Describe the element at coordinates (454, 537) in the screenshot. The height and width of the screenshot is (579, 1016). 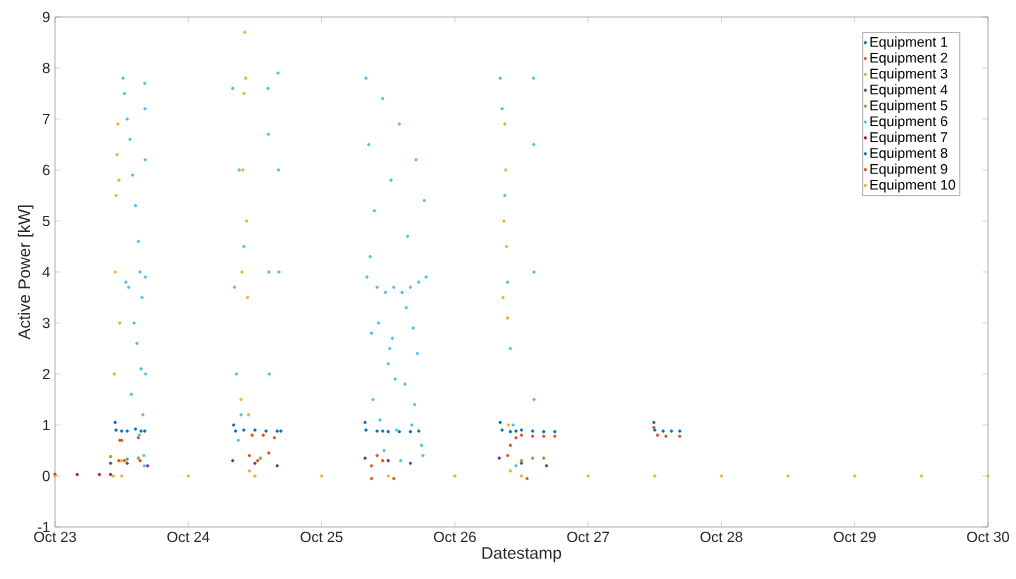
I see `x-tick-label: Oct 26` at that location.